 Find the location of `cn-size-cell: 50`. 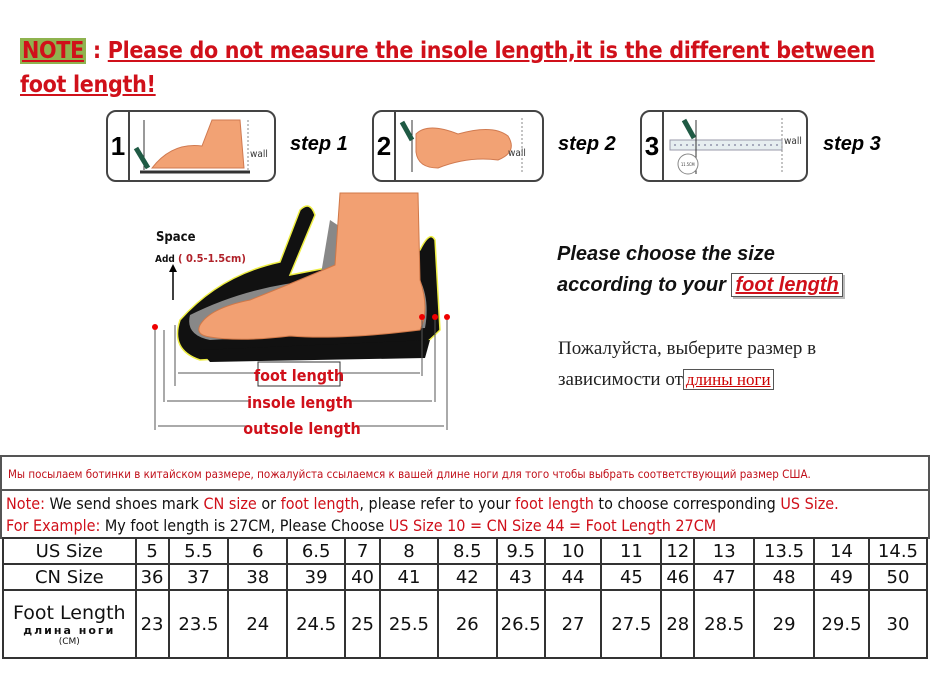

cn-size-cell: 50 is located at coordinates (898, 577).